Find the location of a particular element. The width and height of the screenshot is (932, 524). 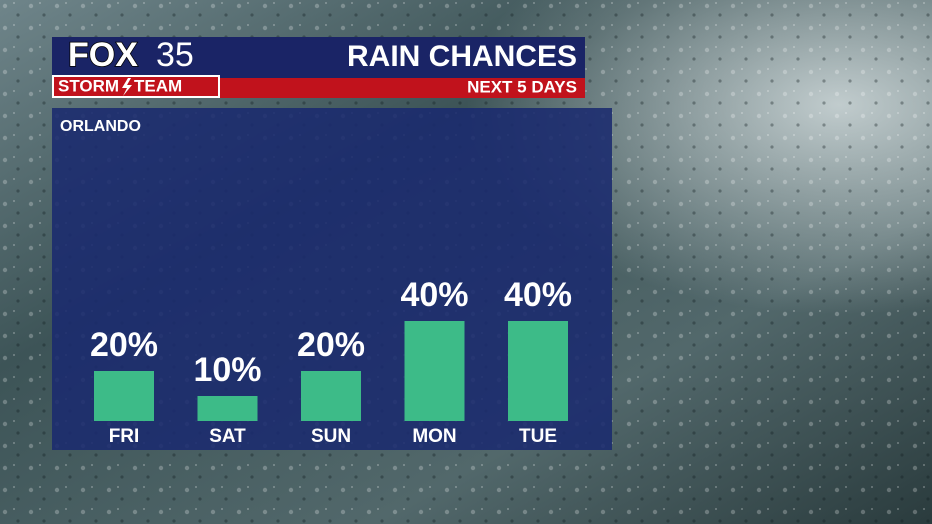

subtitle-bar is located at coordinates (402, 88).